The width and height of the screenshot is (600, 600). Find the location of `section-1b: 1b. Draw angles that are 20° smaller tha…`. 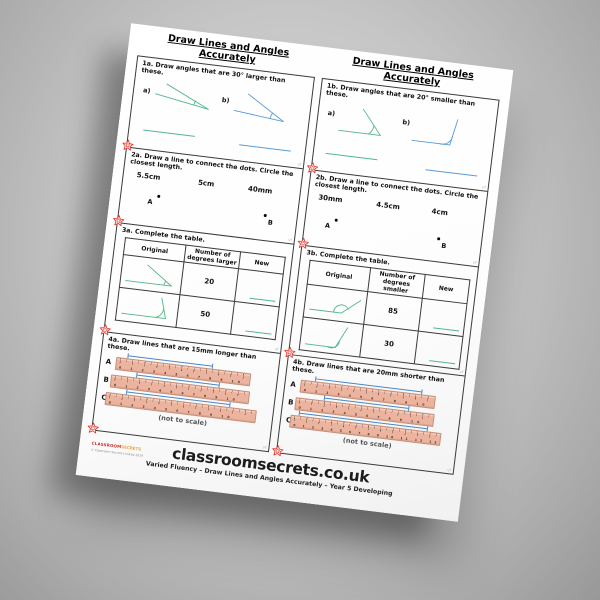

section-1b: 1b. Draw angles that are 20° smaller tha… is located at coordinates (403, 135).